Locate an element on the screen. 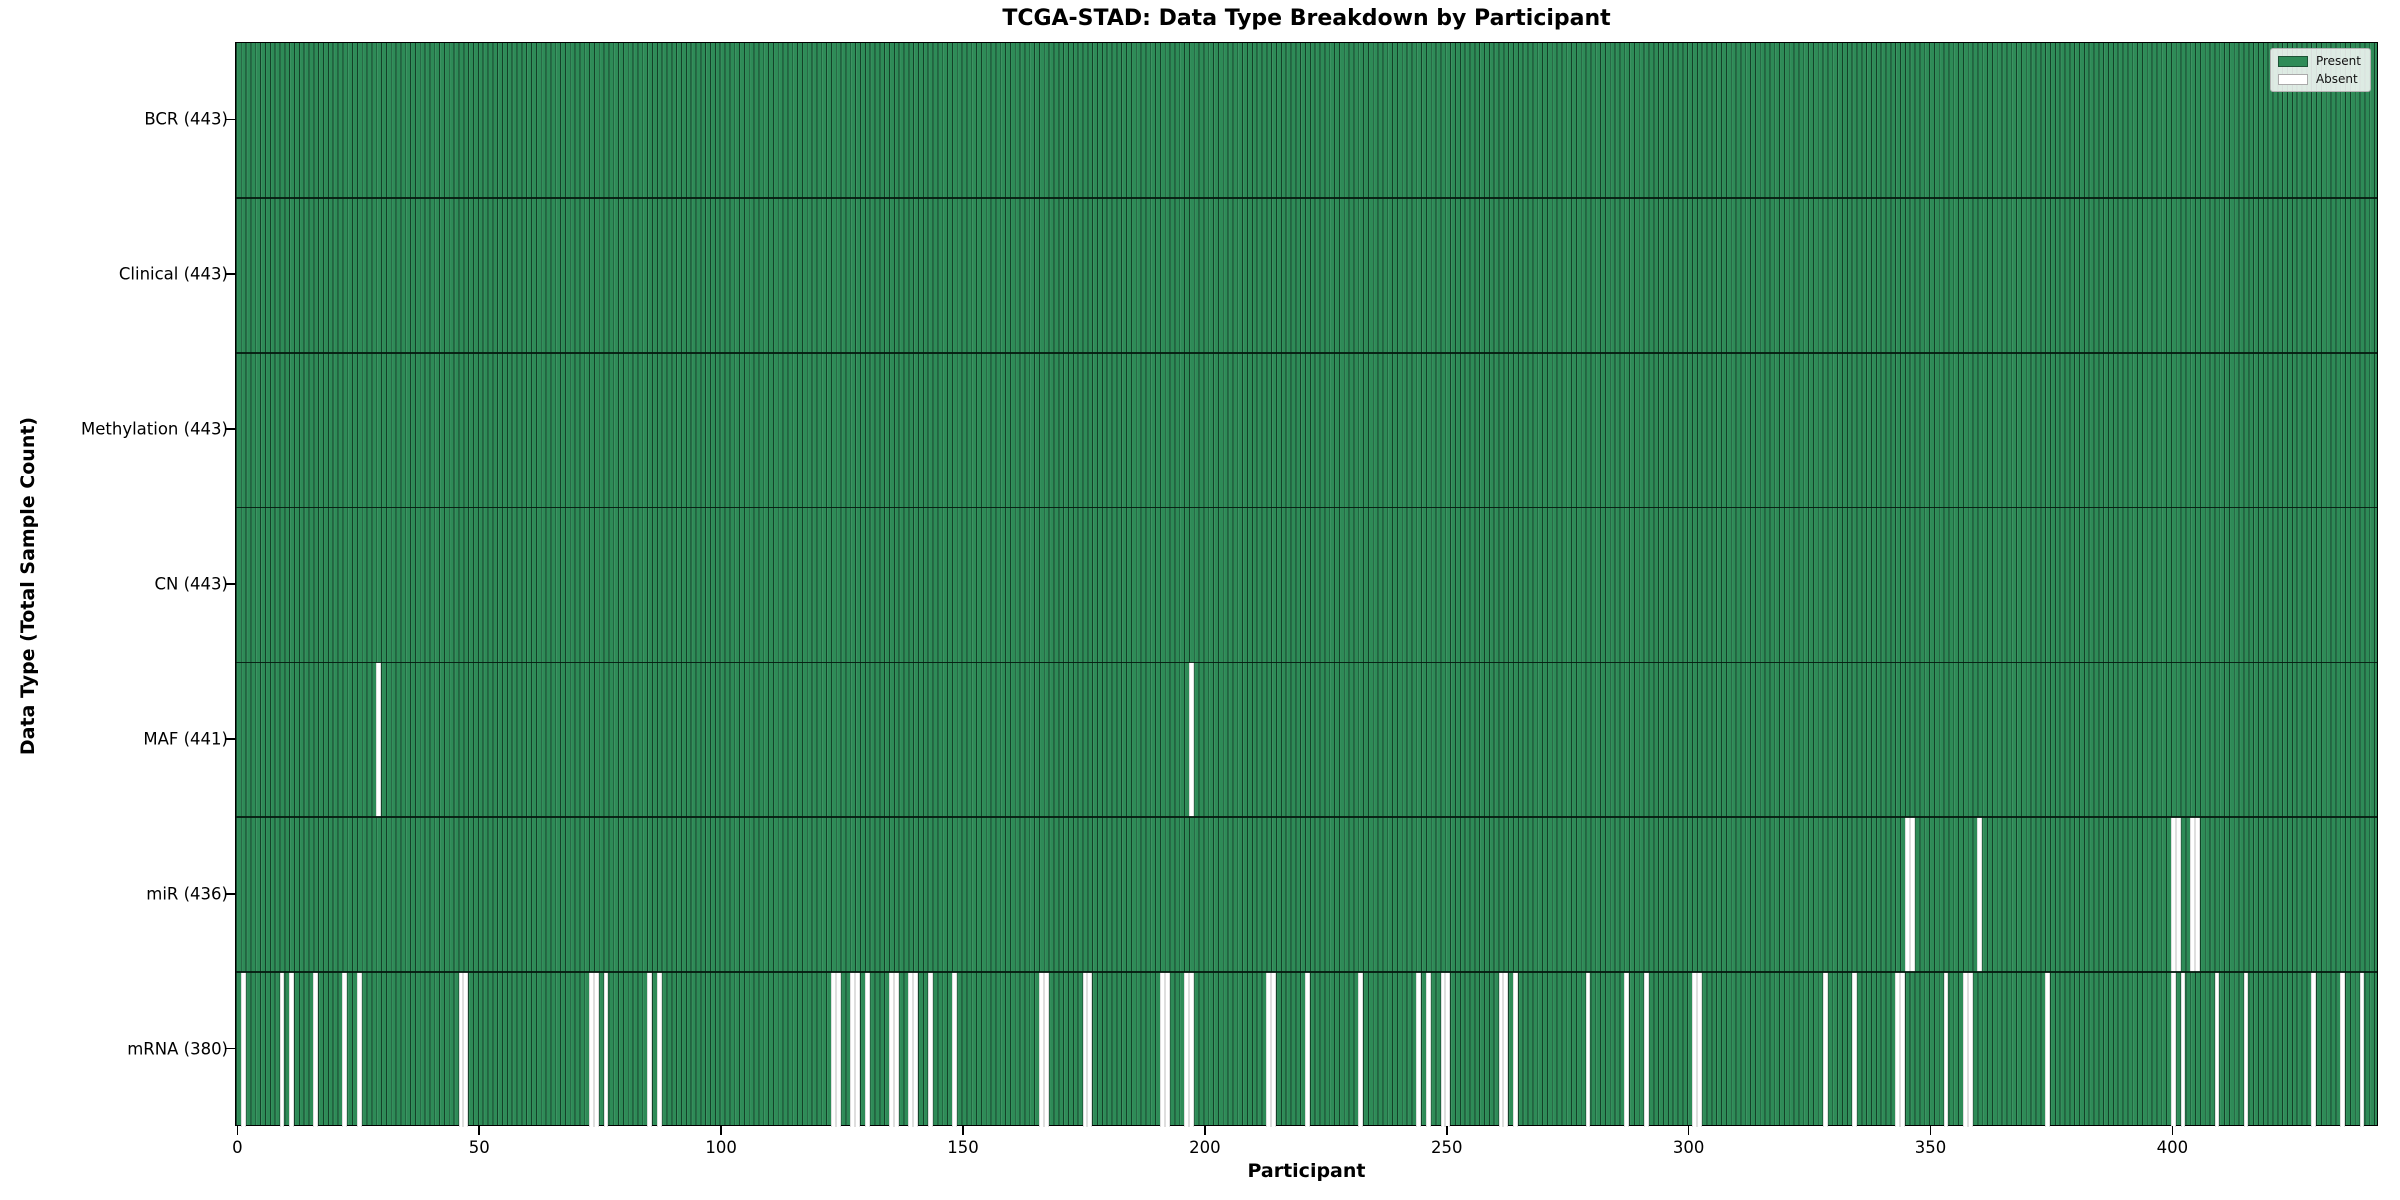 The width and height of the screenshot is (2400, 1200). y-tick-label-Methylation: Methylation (443) is located at coordinates (154, 429).